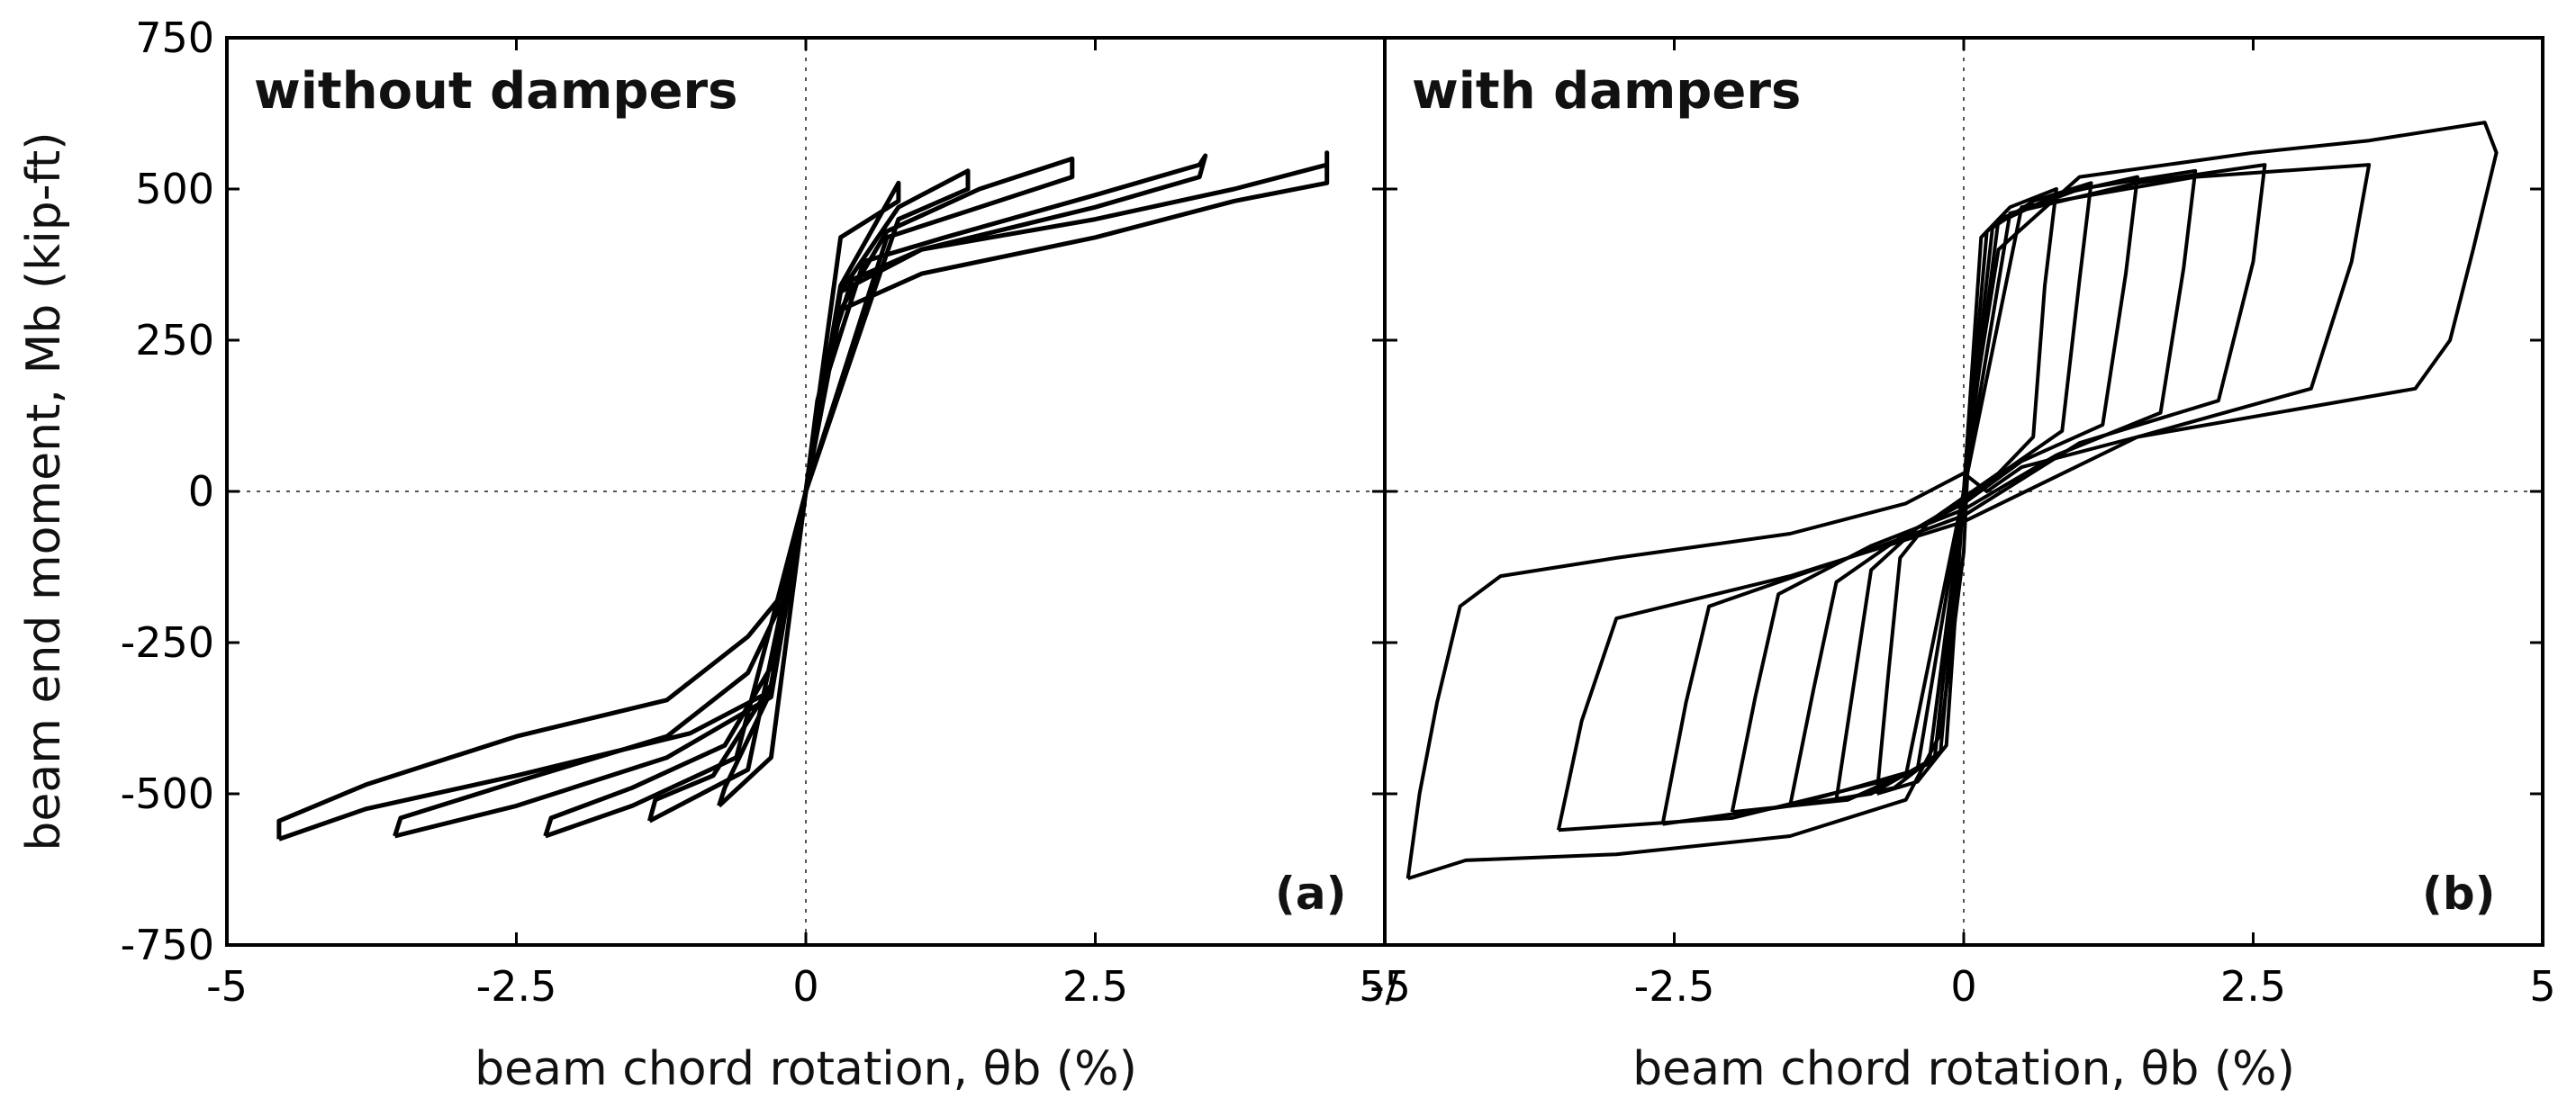 The image size is (2576, 1107). I want to click on panel-a-x-tick-label-3: 2.5, so click(1095, 986).